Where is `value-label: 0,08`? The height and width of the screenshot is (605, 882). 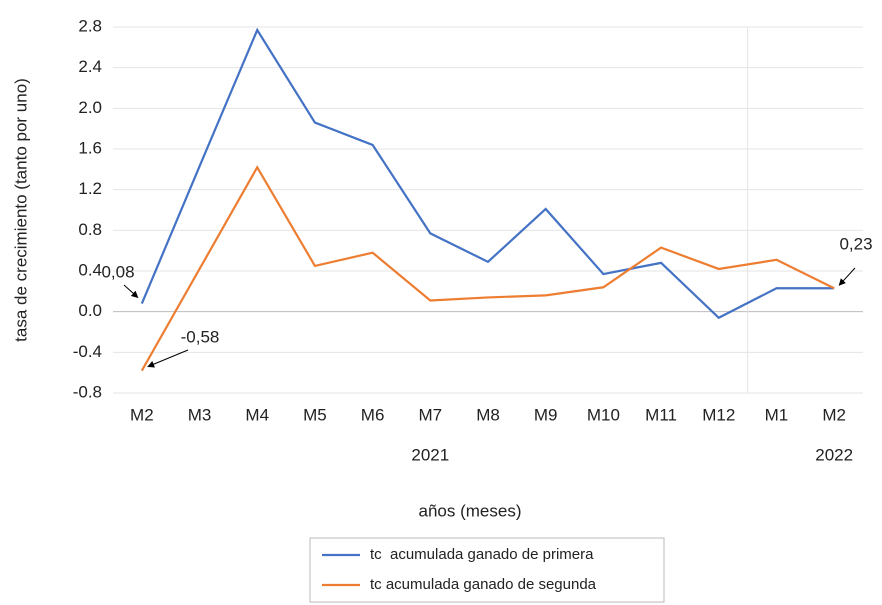
value-label: 0,08 is located at coordinates (117, 271).